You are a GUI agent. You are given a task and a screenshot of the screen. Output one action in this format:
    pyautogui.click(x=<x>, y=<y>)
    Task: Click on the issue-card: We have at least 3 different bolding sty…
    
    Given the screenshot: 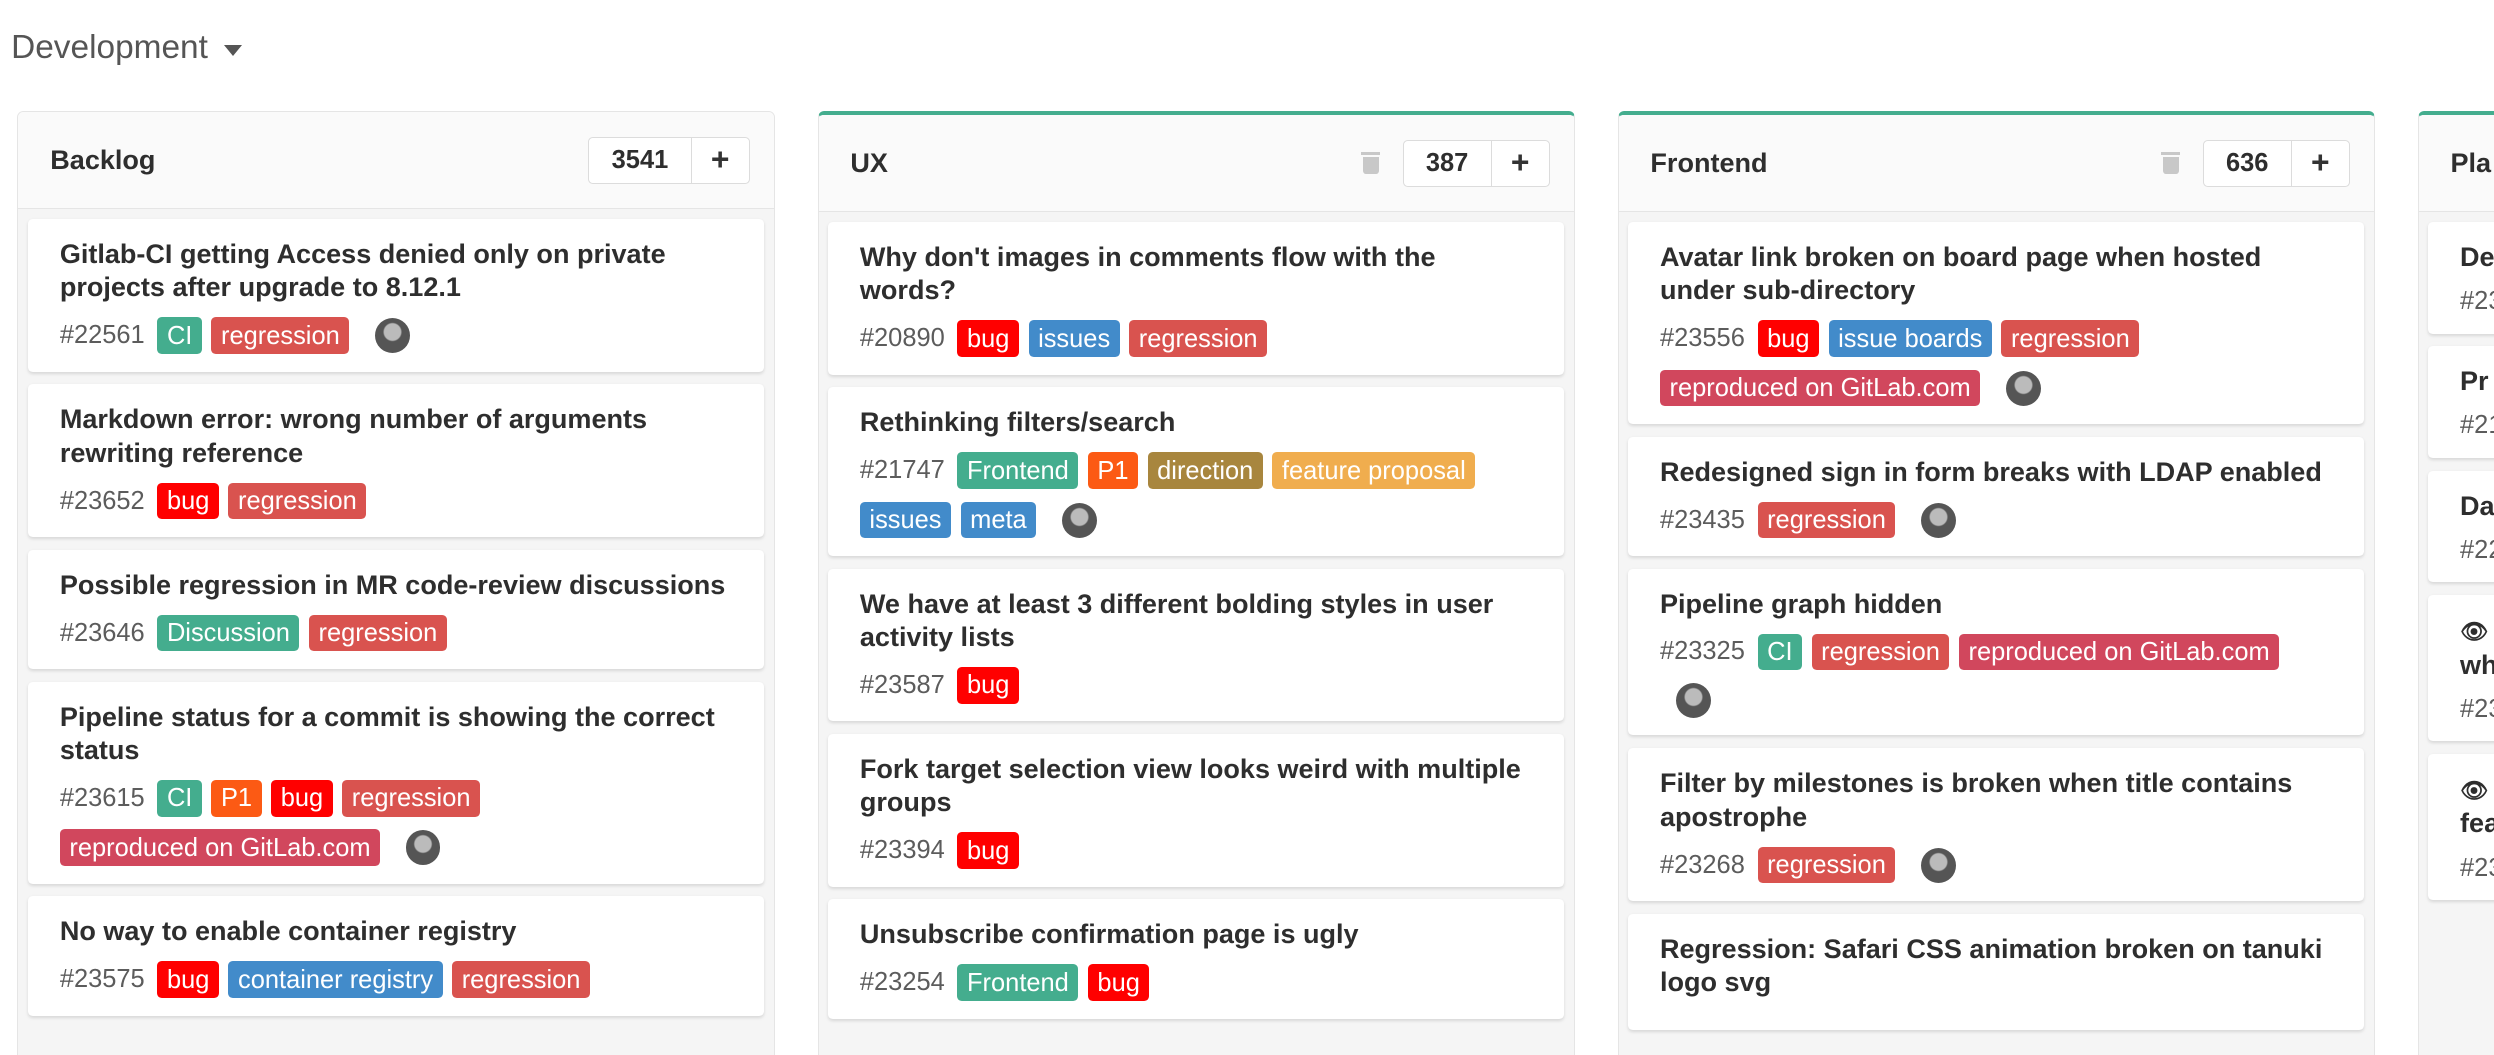 What is the action you would take?
    pyautogui.click(x=1196, y=645)
    